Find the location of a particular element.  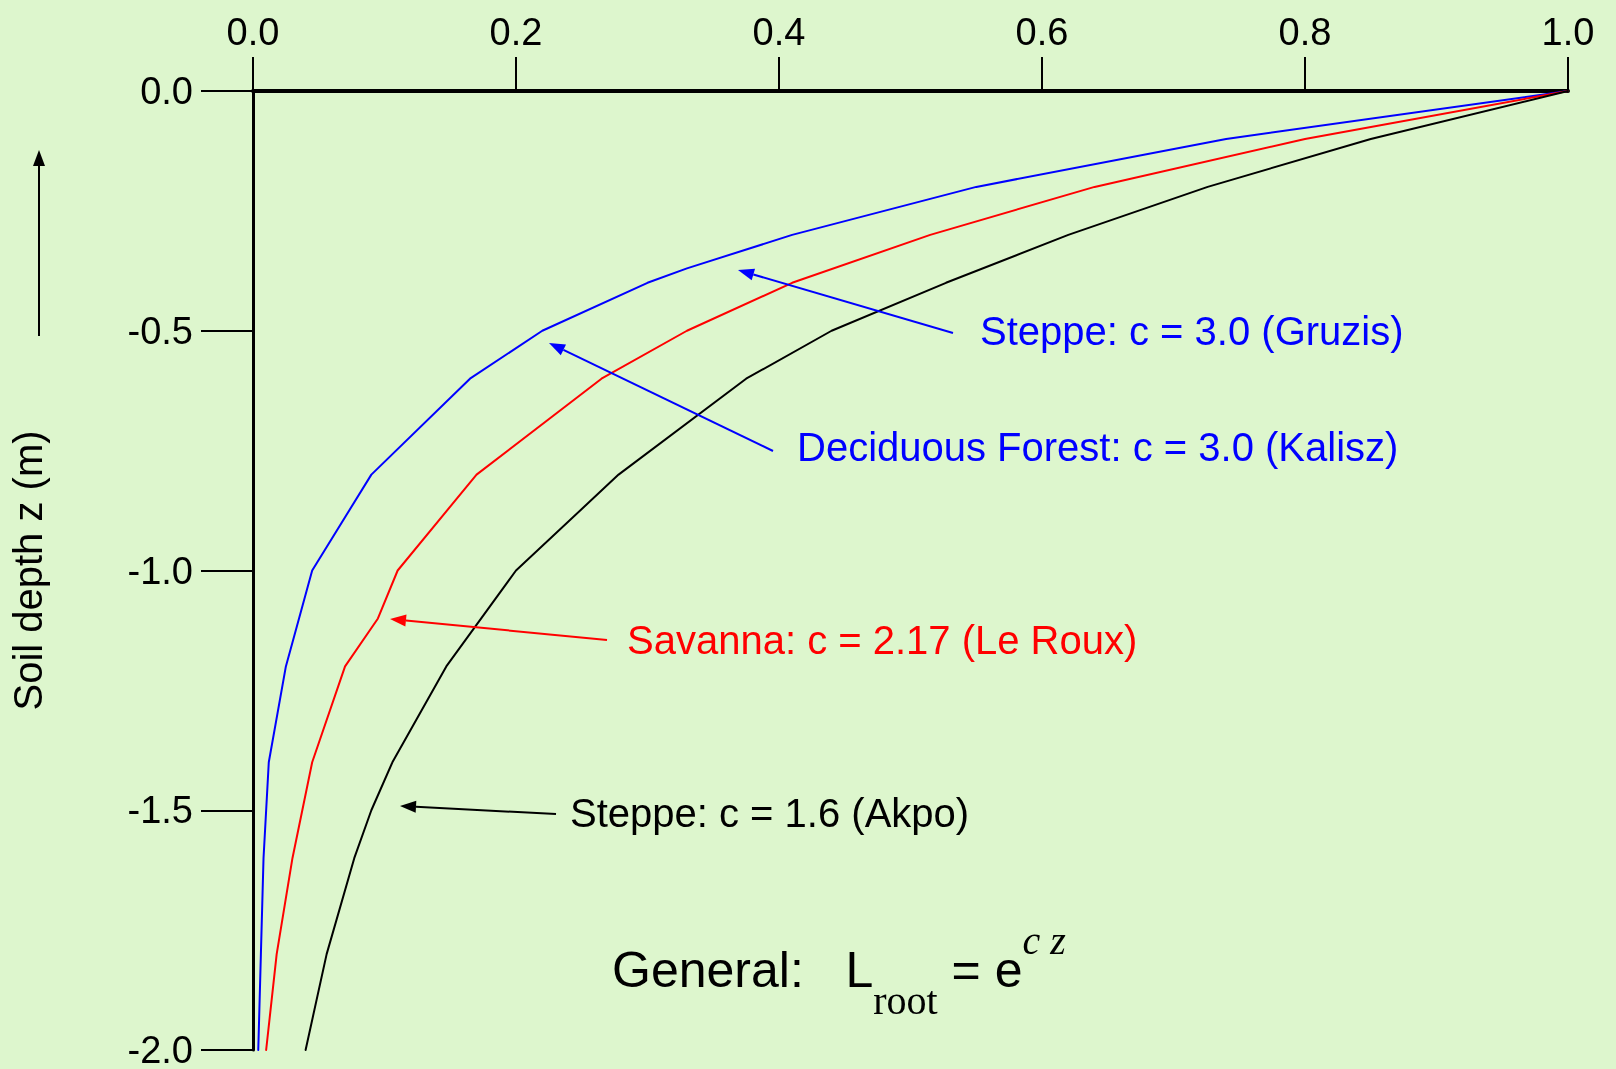

y-tick-label: 0.0 is located at coordinates (166, 91).